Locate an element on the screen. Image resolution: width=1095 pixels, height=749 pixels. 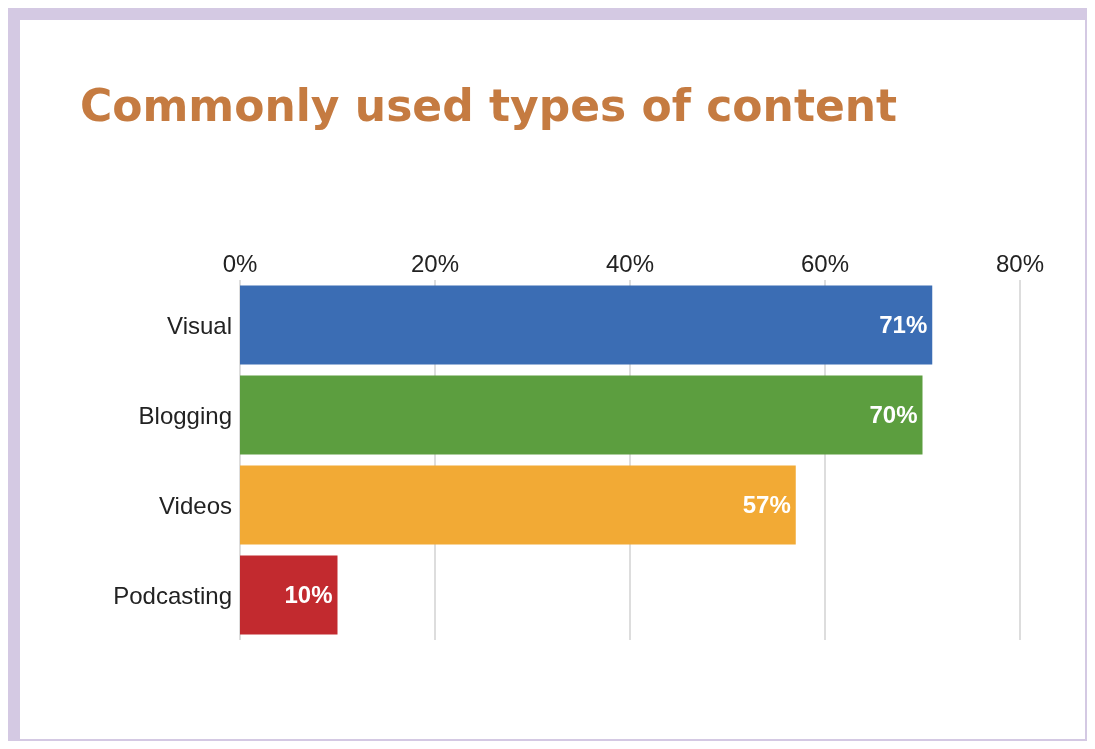
y-tick-label: Podcasting is located at coordinates (172, 595).